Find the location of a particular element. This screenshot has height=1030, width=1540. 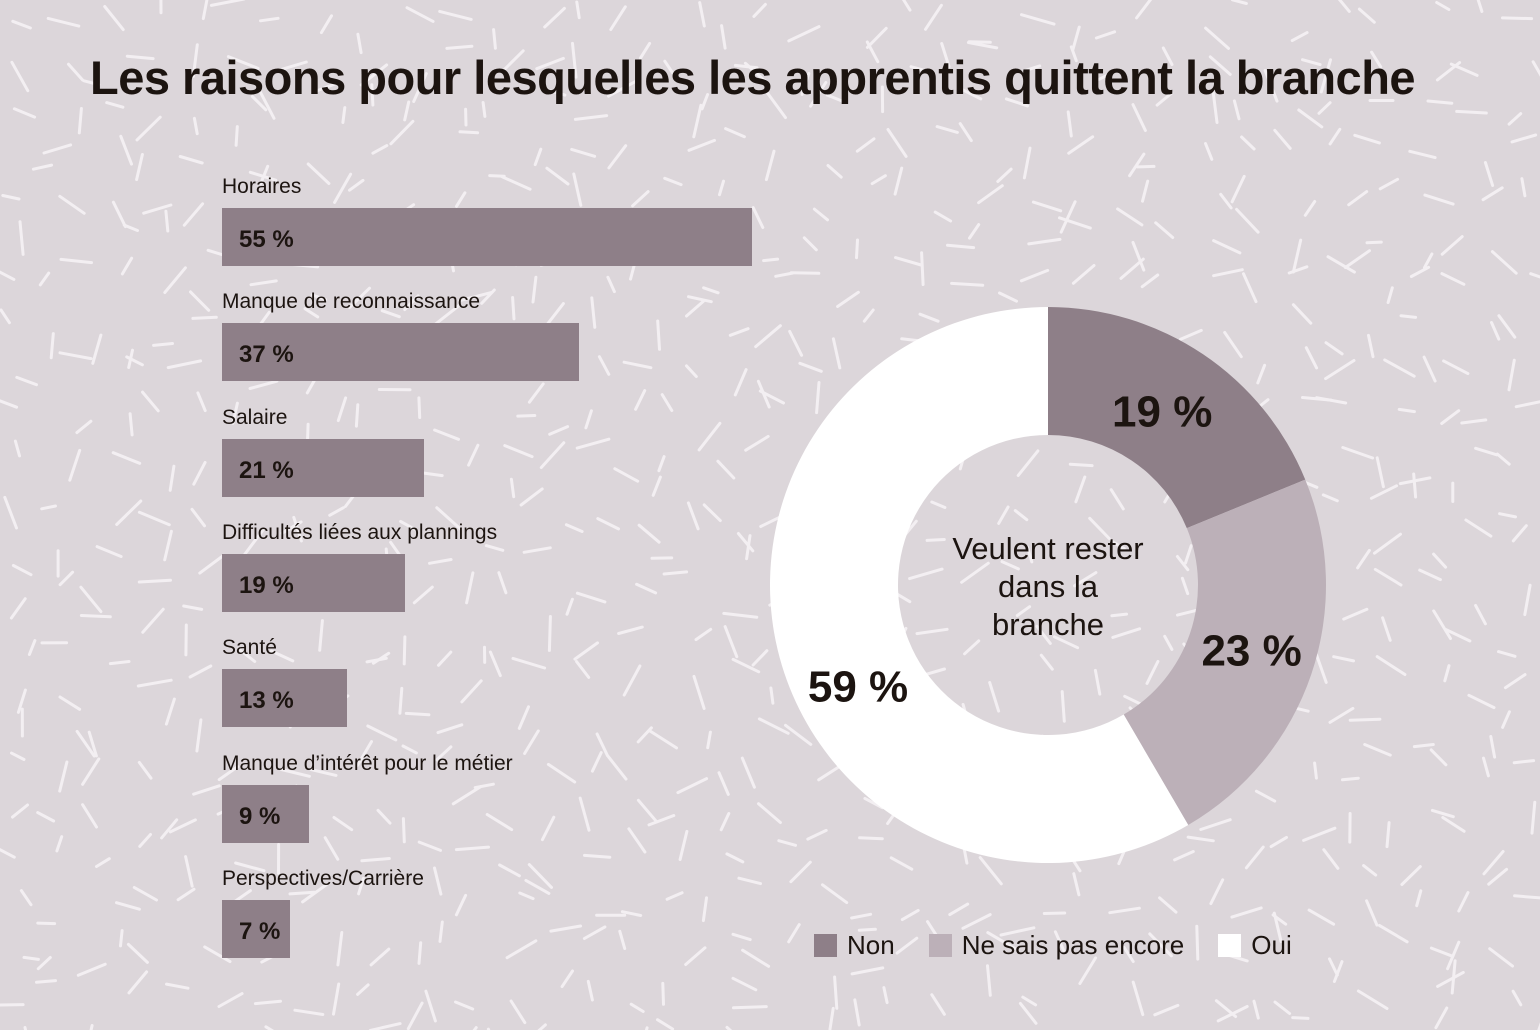

donut-slice-label: 19 % is located at coordinates (1162, 411).